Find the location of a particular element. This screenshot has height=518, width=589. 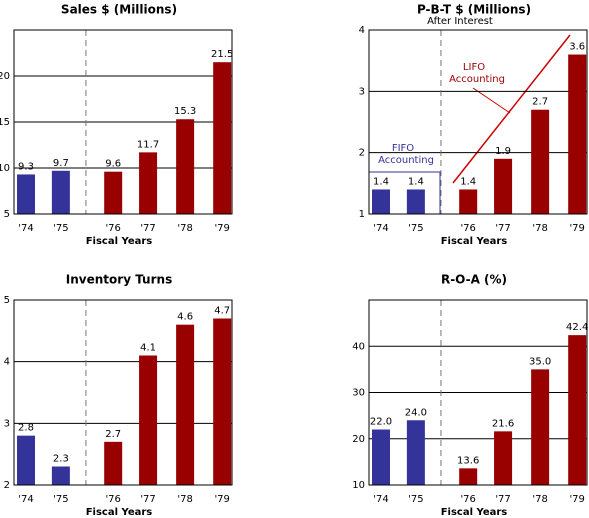

chart-title: P-B-T $ (Millions) is located at coordinates (474, 10).